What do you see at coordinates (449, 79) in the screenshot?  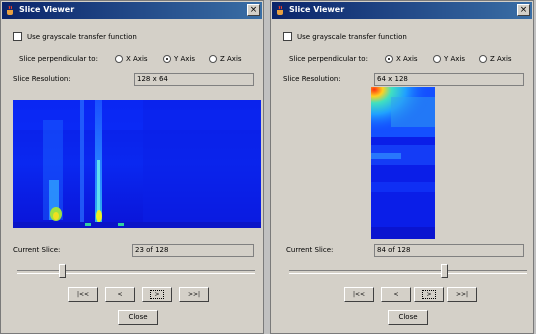 I see `resolution-field: 64 x 128` at bounding box center [449, 79].